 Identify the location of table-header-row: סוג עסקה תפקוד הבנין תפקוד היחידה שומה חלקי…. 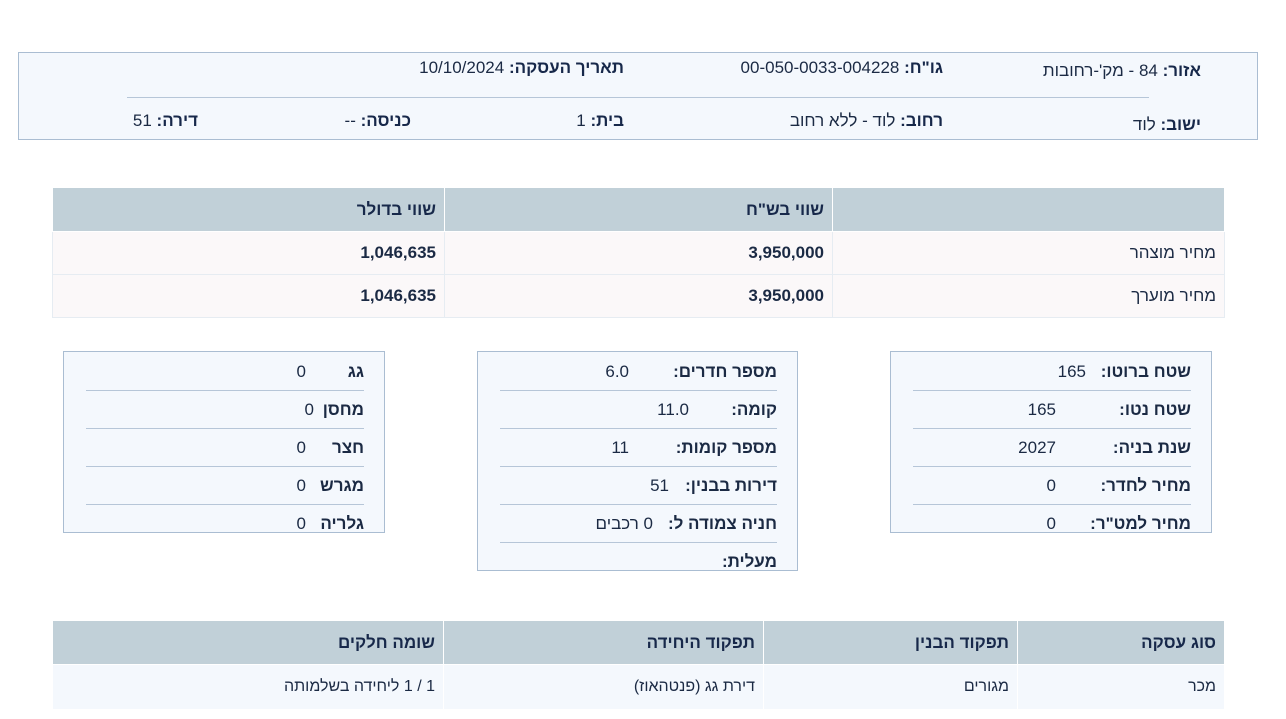
(638, 642).